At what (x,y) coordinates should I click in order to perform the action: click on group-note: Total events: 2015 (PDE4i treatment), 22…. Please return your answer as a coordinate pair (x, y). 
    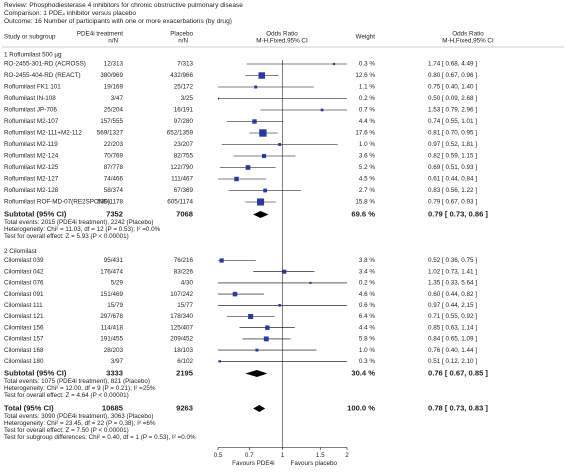
    Looking at the image, I should click on (78, 222).